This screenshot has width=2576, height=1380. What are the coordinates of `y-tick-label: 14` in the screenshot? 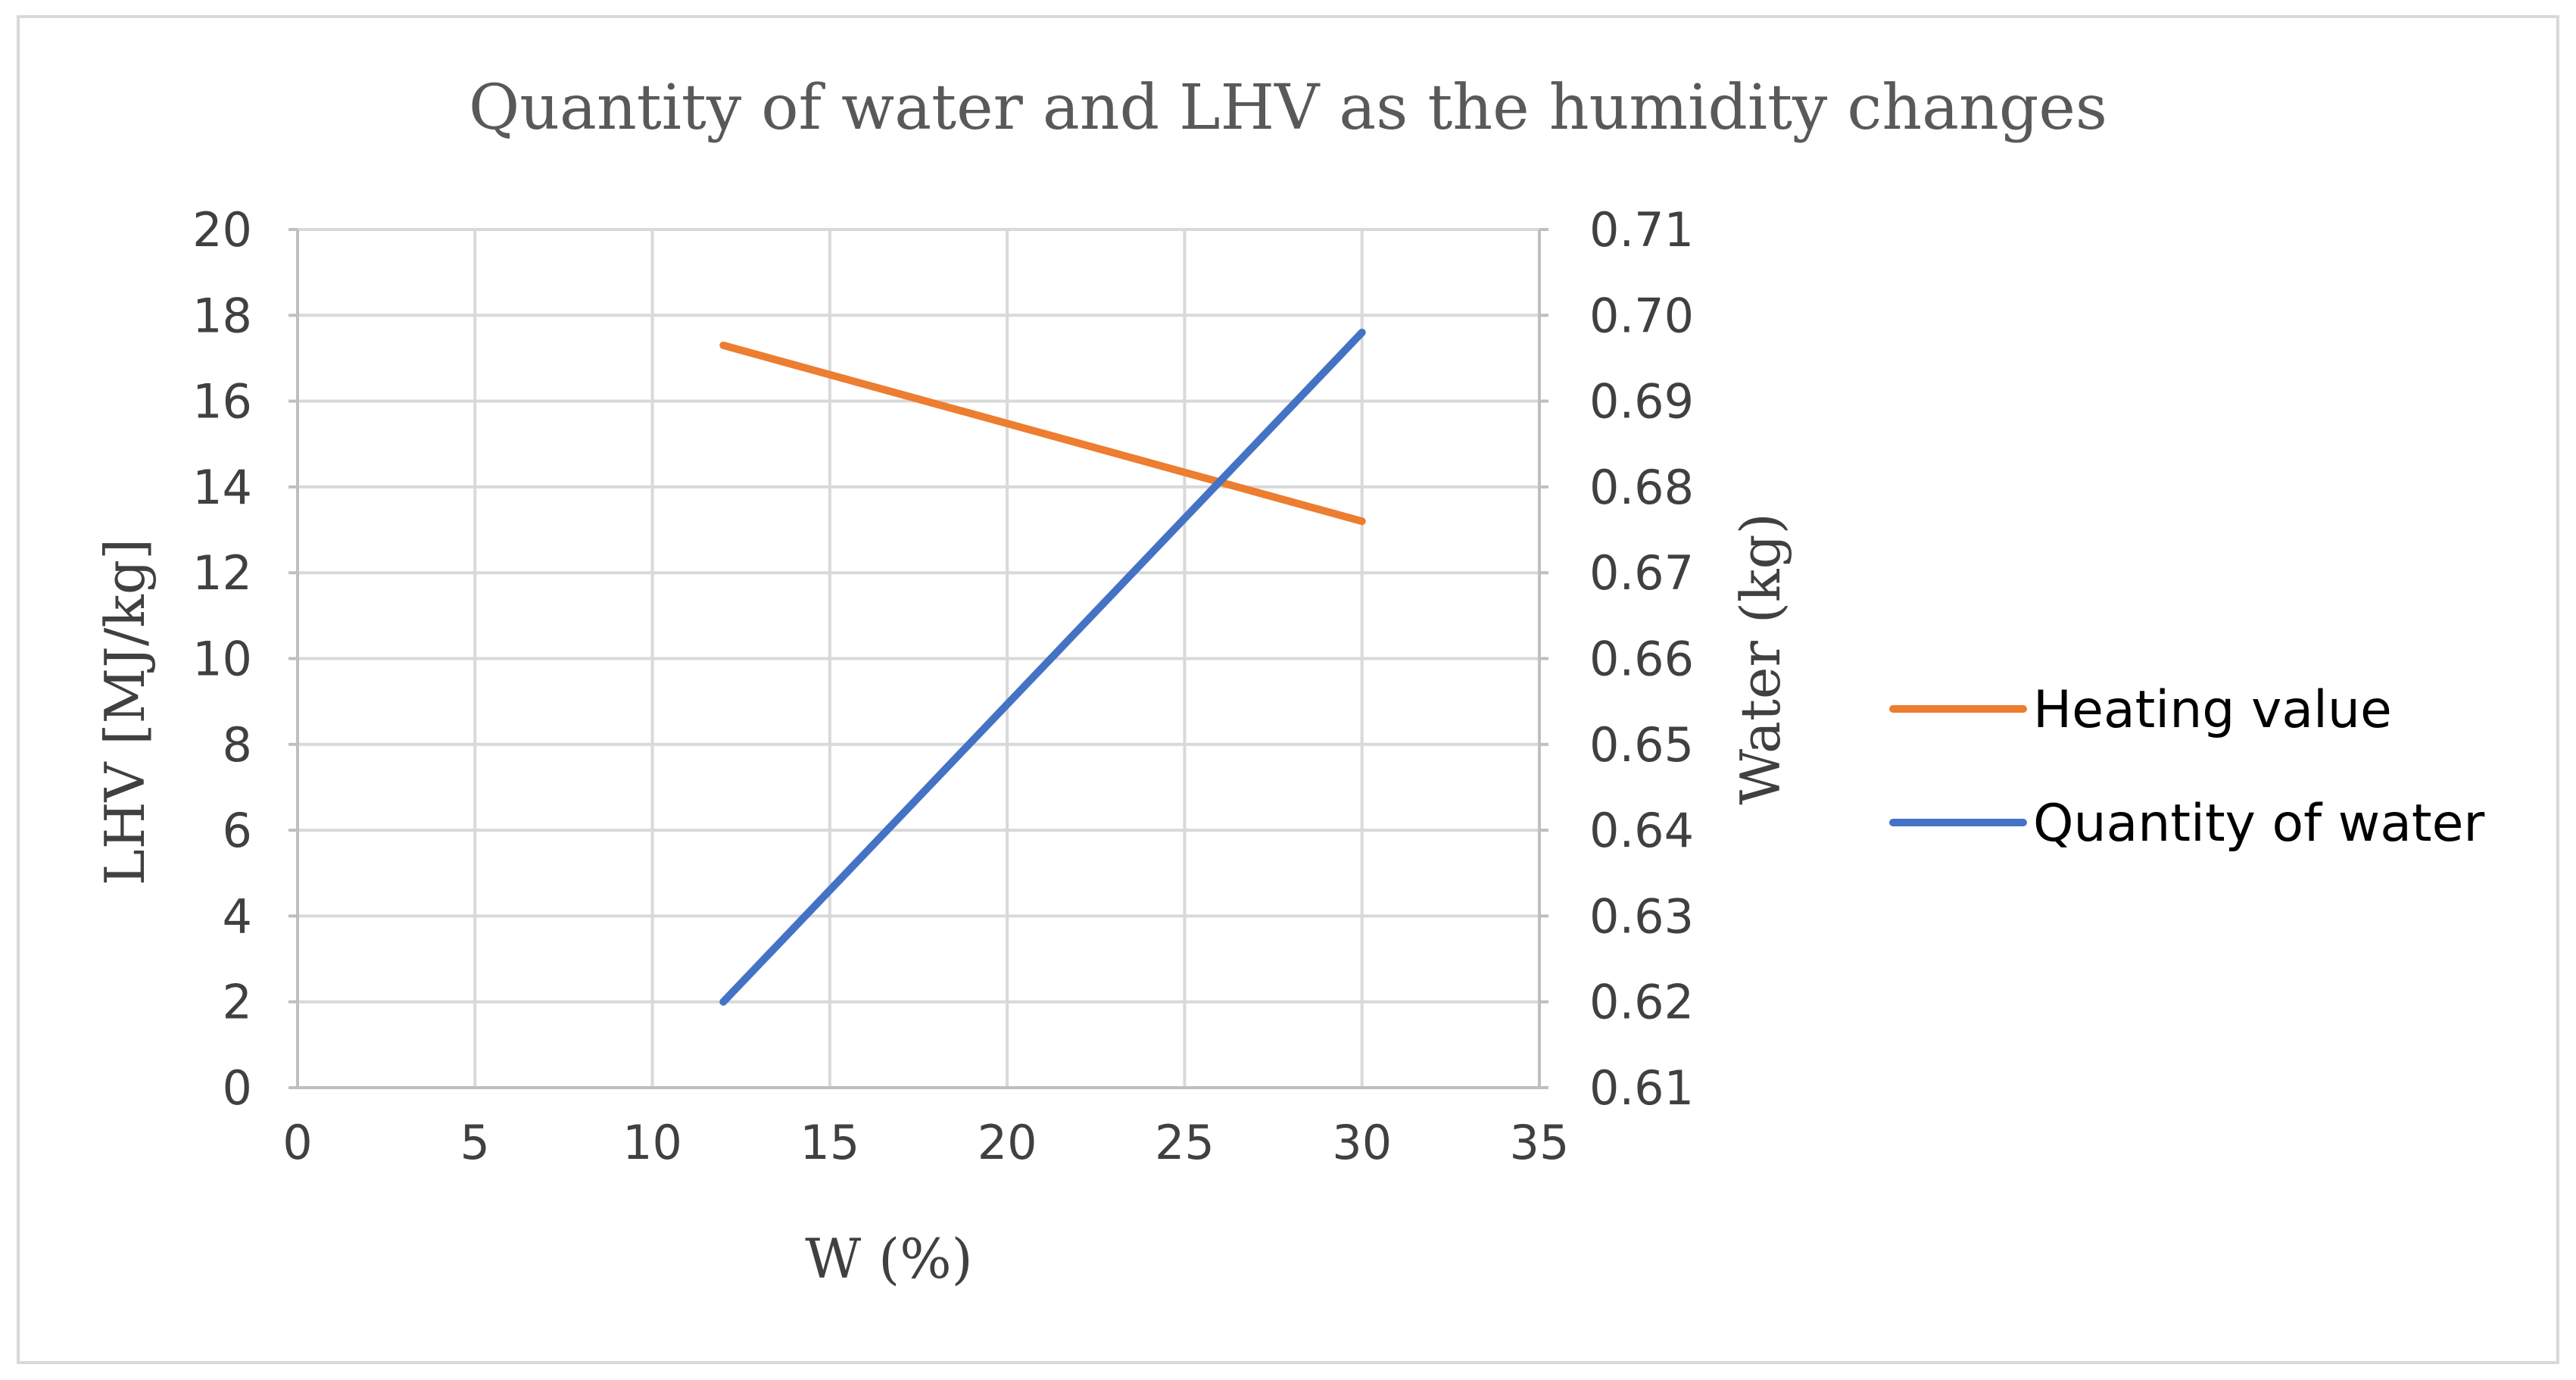 It's located at (222, 487).